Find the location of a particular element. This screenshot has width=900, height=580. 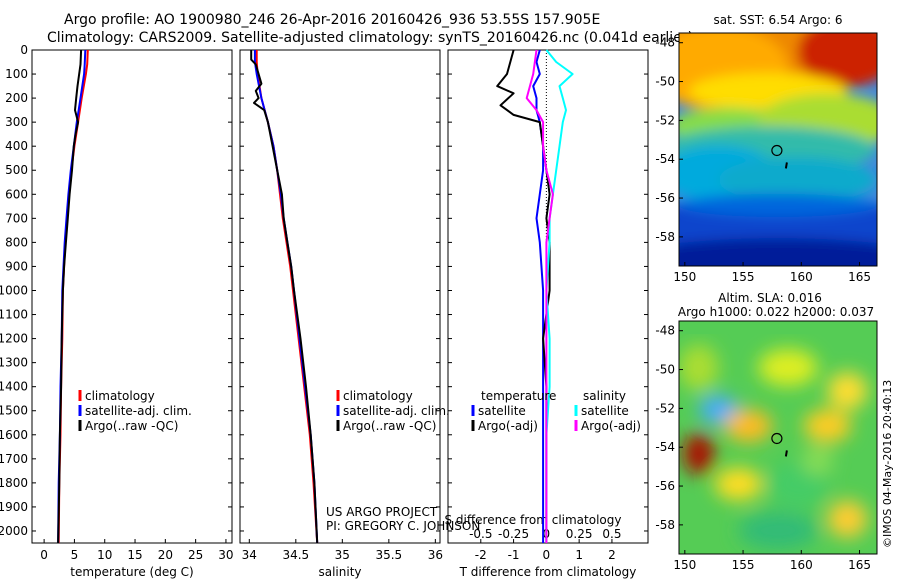

x-tick-label: 35 is located at coordinates (342, 555).